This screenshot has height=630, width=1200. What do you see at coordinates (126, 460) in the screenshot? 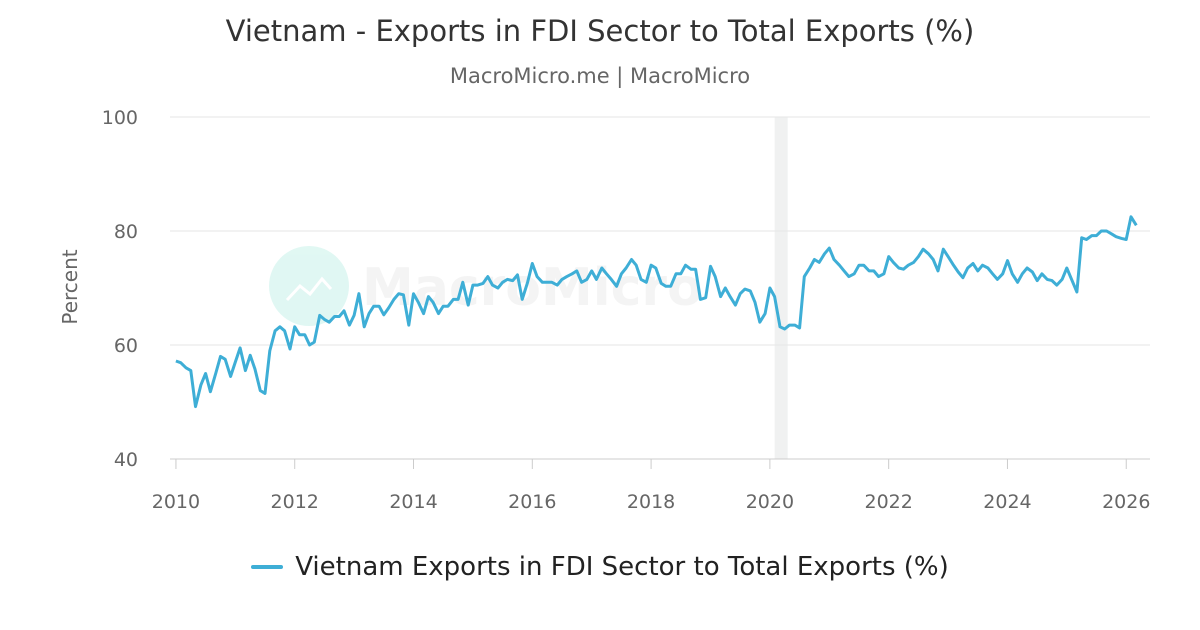
I see `y-tick-label: 40` at bounding box center [126, 460].